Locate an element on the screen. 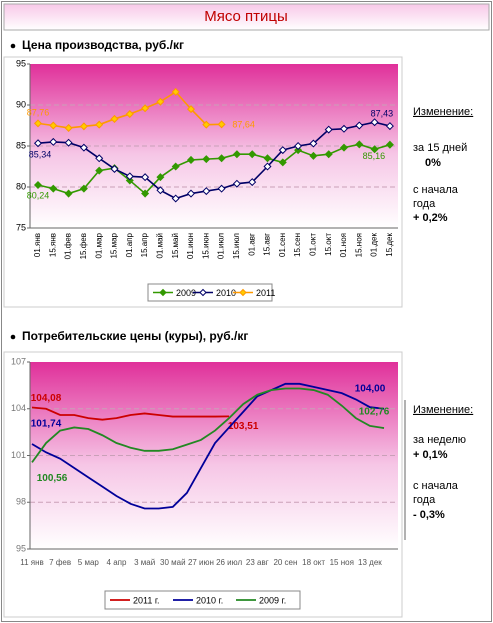 The width and height of the screenshot is (493, 623). legend-label: 2010 is located at coordinates (226, 293).